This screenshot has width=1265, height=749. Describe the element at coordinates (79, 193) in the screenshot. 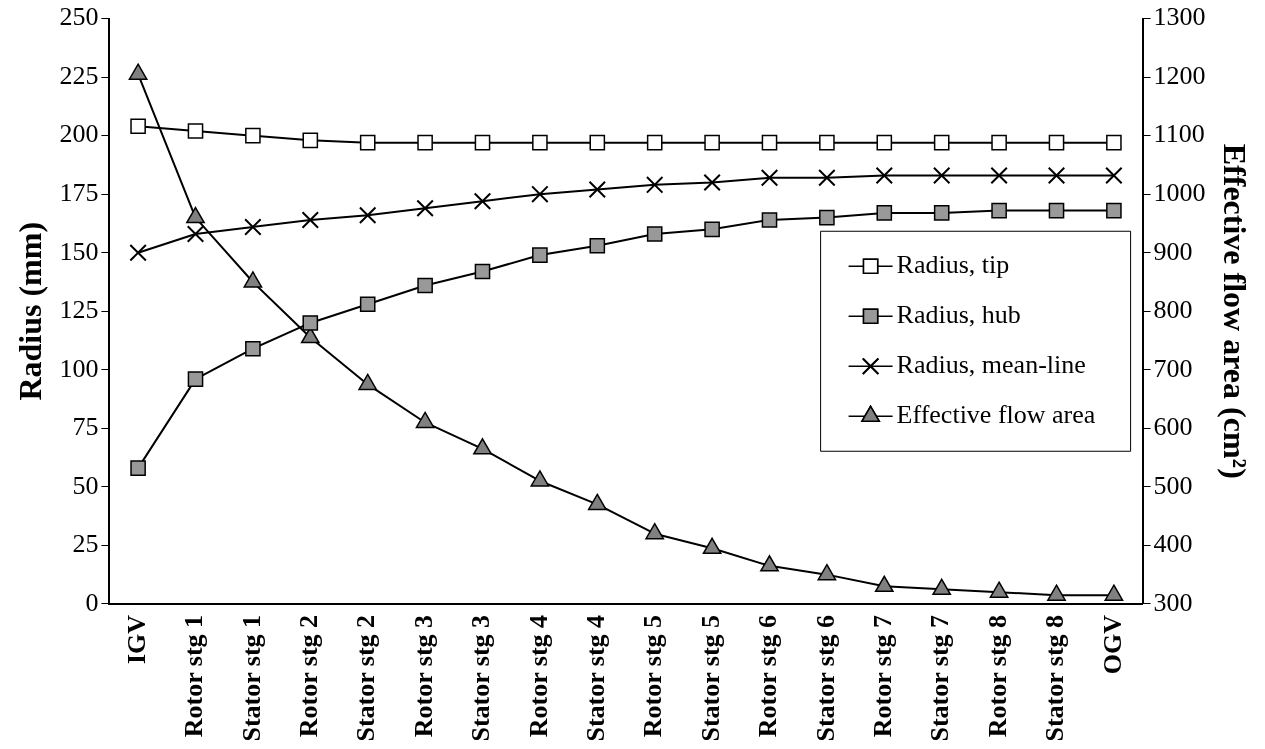

I see `y-tick-label: 175` at that location.